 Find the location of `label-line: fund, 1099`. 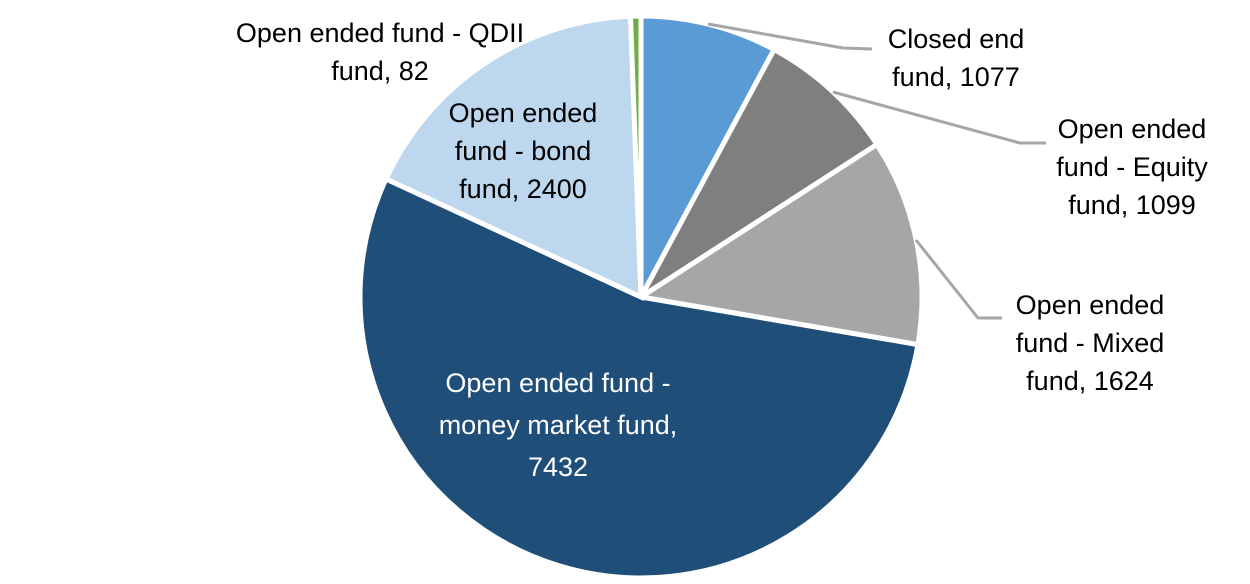

label-line: fund, 1099 is located at coordinates (1132, 205).